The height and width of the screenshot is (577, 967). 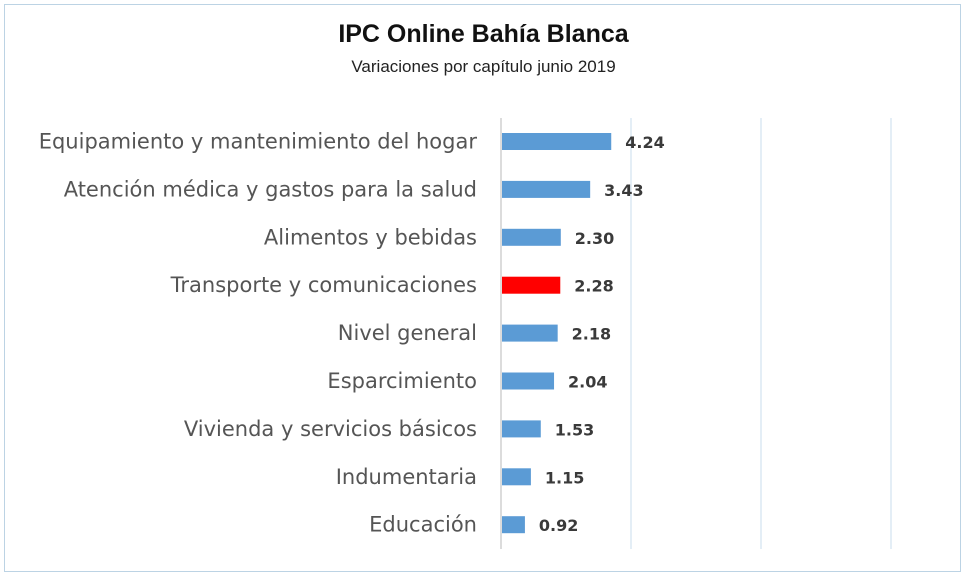 I want to click on value-label-1: 3.43, so click(x=623, y=190).